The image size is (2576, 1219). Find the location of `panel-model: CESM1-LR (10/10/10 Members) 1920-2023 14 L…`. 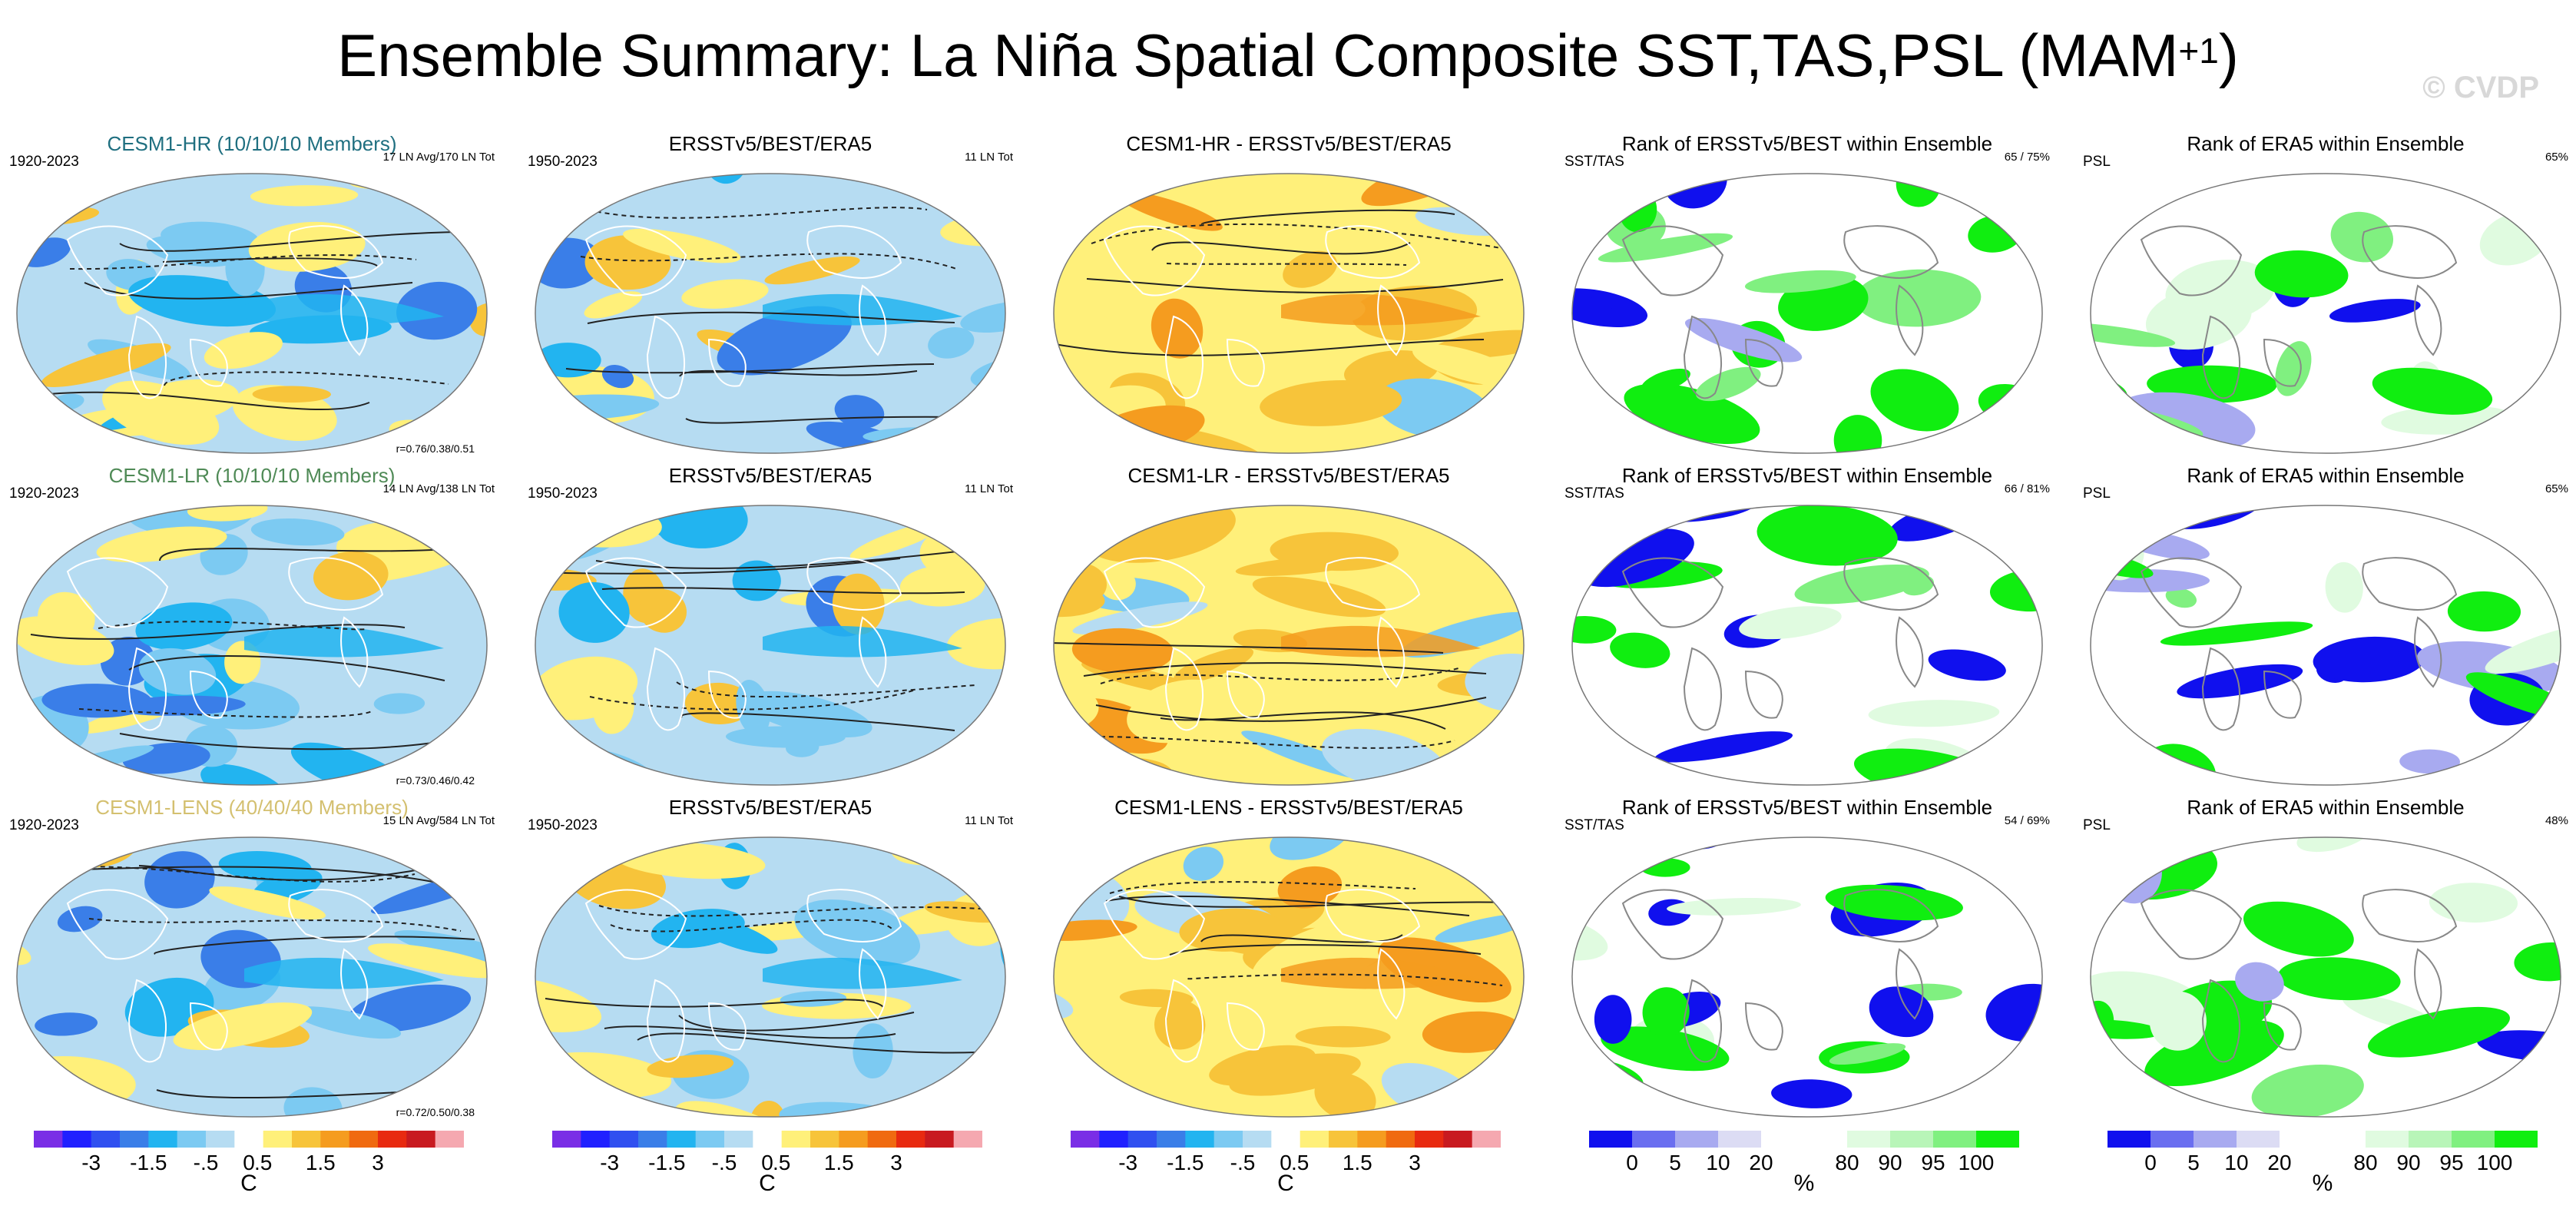

panel-model: CESM1-LR (10/10/10 Members) 1920-2023 14 L… is located at coordinates (252, 629).